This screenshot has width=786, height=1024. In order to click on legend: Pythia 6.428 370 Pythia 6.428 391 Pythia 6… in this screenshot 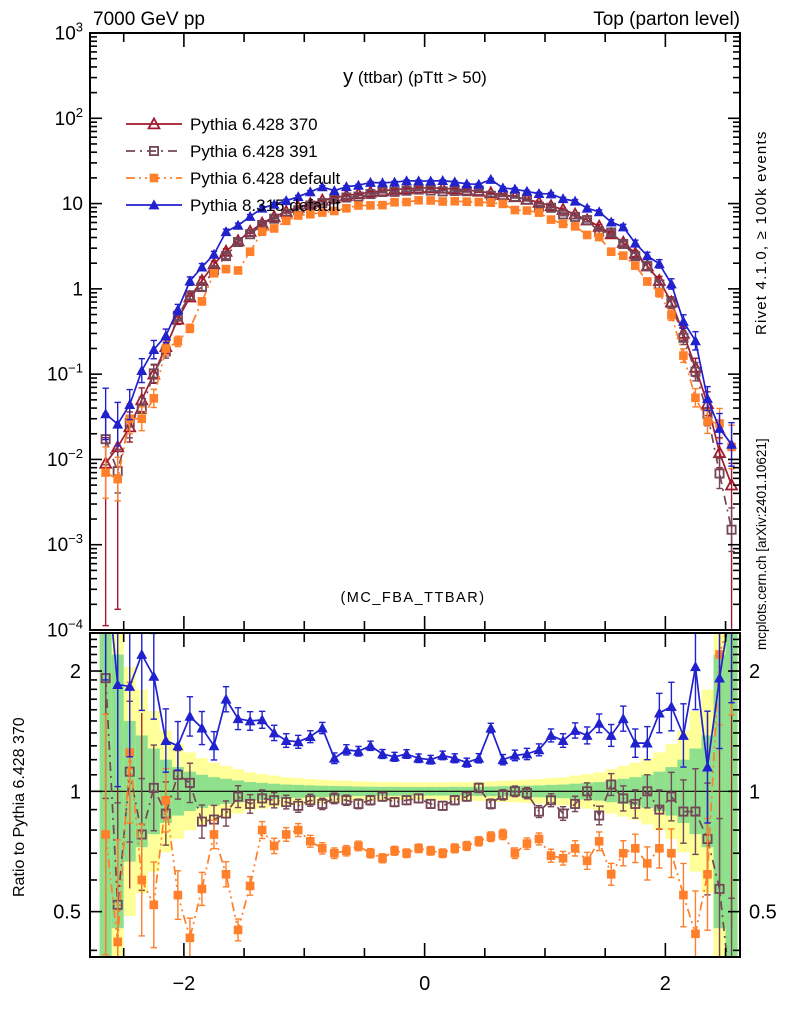, I will do `click(233, 165)`.